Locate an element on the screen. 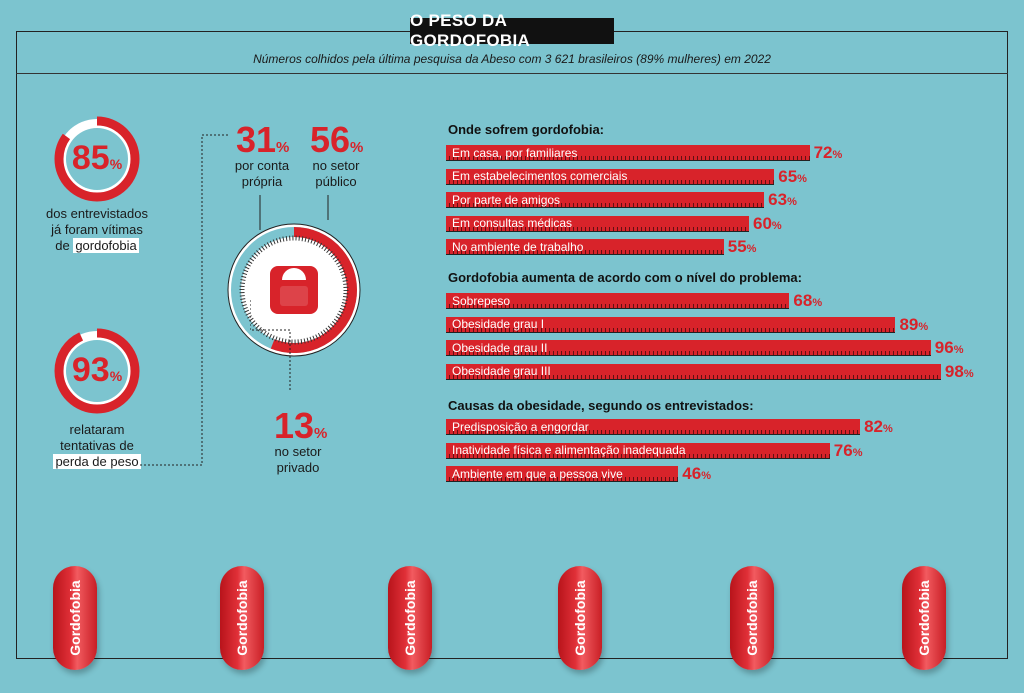 Image resolution: width=1024 pixels, height=693 pixels. bar-value: 76% is located at coordinates (848, 451).